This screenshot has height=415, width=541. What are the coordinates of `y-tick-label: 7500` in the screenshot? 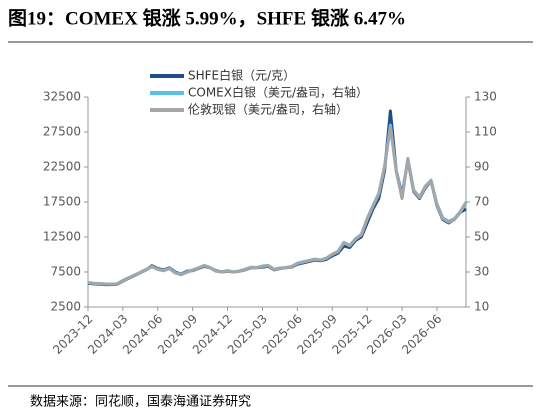 It's located at (65, 272).